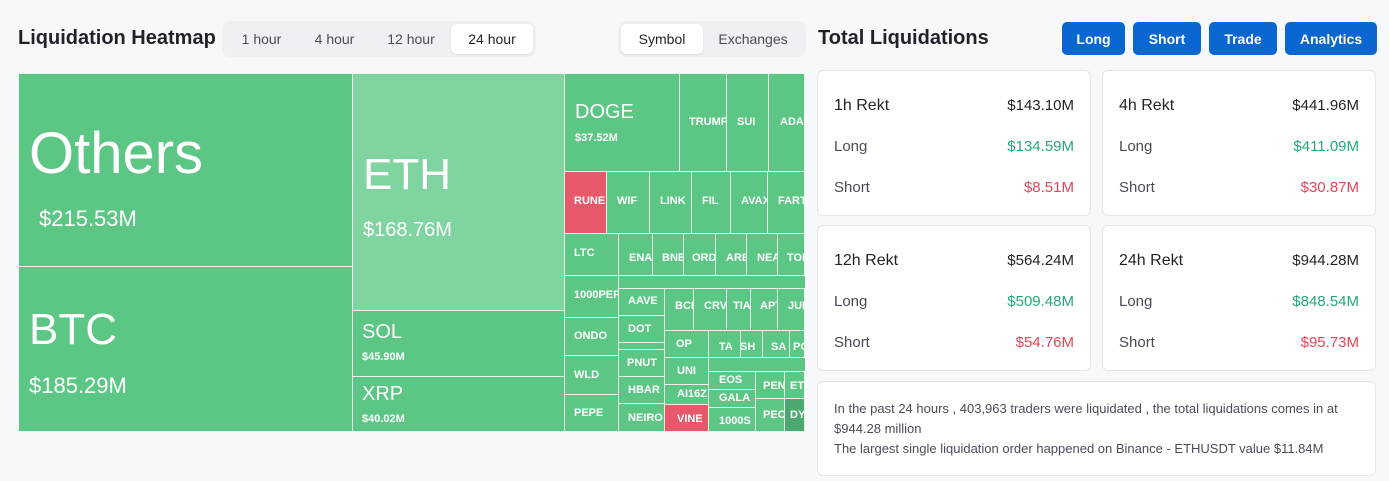  What do you see at coordinates (754, 201) in the screenshot?
I see `tile-symbol: AVAX` at bounding box center [754, 201].